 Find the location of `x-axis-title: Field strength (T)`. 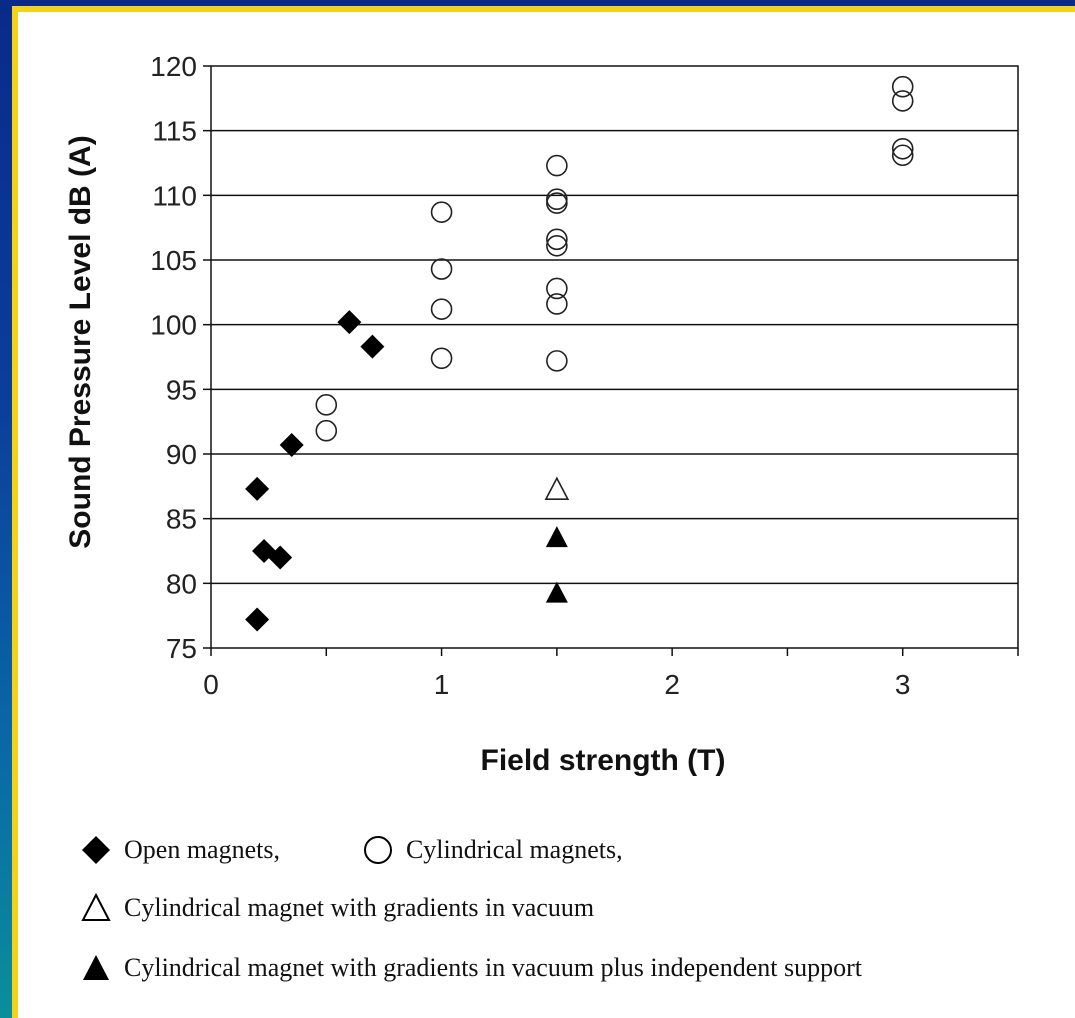

x-axis-title: Field strength (T) is located at coordinates (603, 760).